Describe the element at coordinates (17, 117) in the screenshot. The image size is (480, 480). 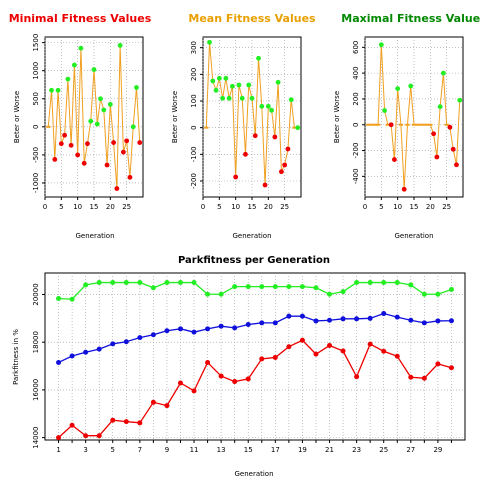
I see `min-fitness-y-label: Beter or Worse` at that location.